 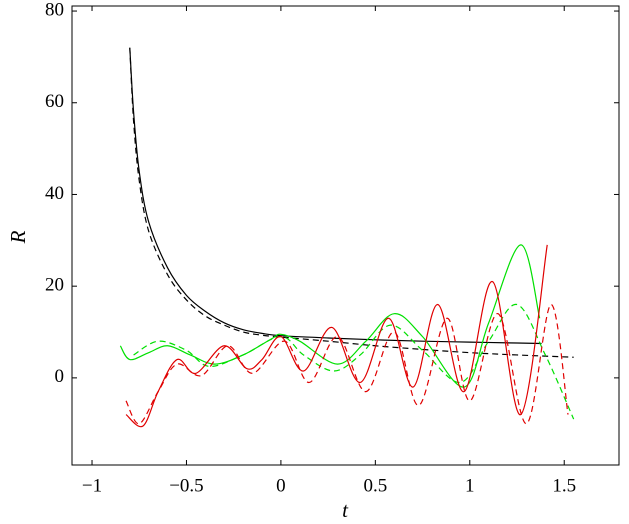 I want to click on y-tick-label: 80, so click(x=54, y=10).